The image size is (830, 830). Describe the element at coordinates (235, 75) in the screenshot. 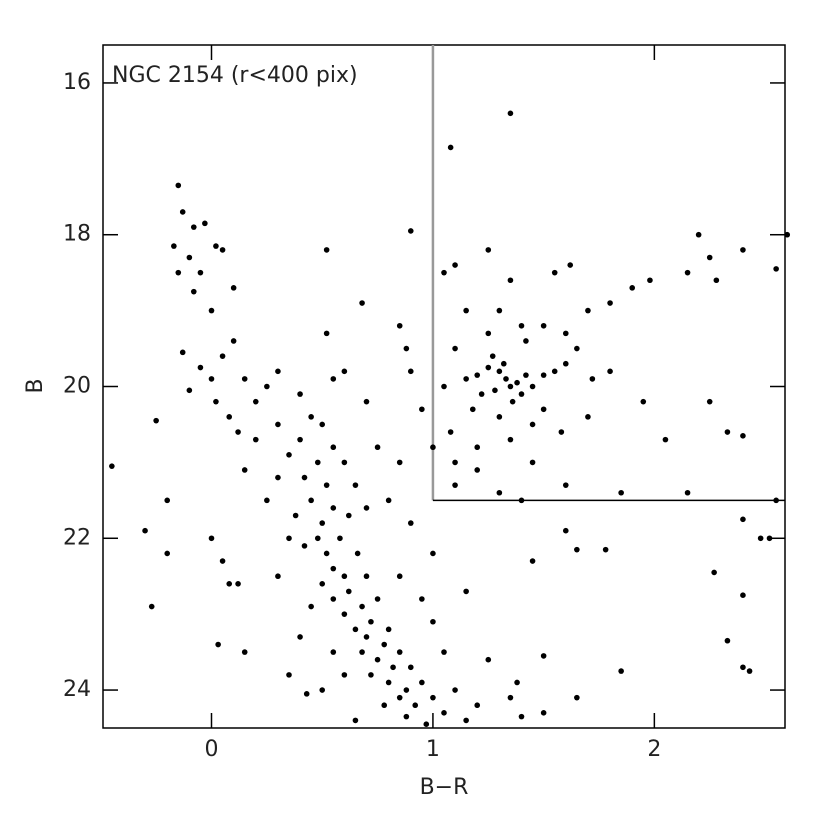

I see `chart-title: NGC 2154 (r<400 pix)` at that location.